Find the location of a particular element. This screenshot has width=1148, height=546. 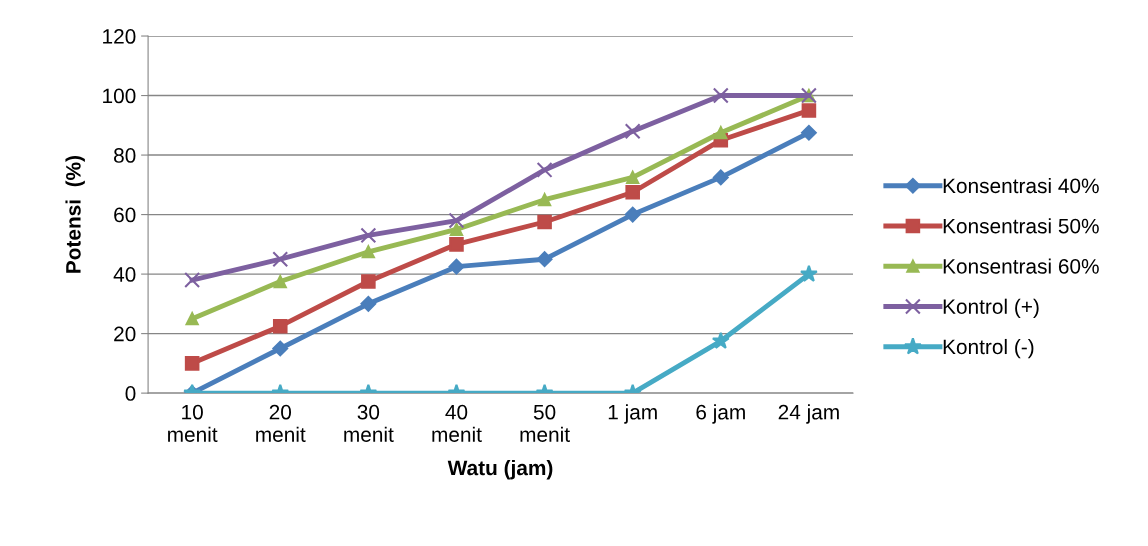

y-tick-label: 60 is located at coordinates (125, 215).